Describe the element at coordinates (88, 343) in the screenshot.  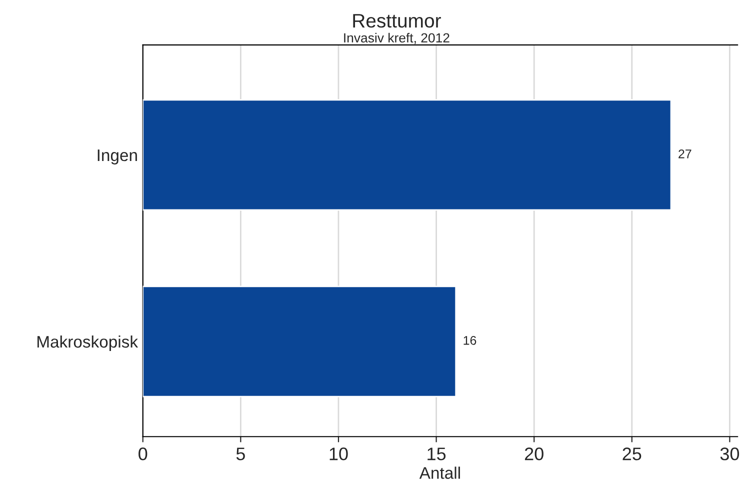
I see `y-tick-label: Makroskopisk` at that location.